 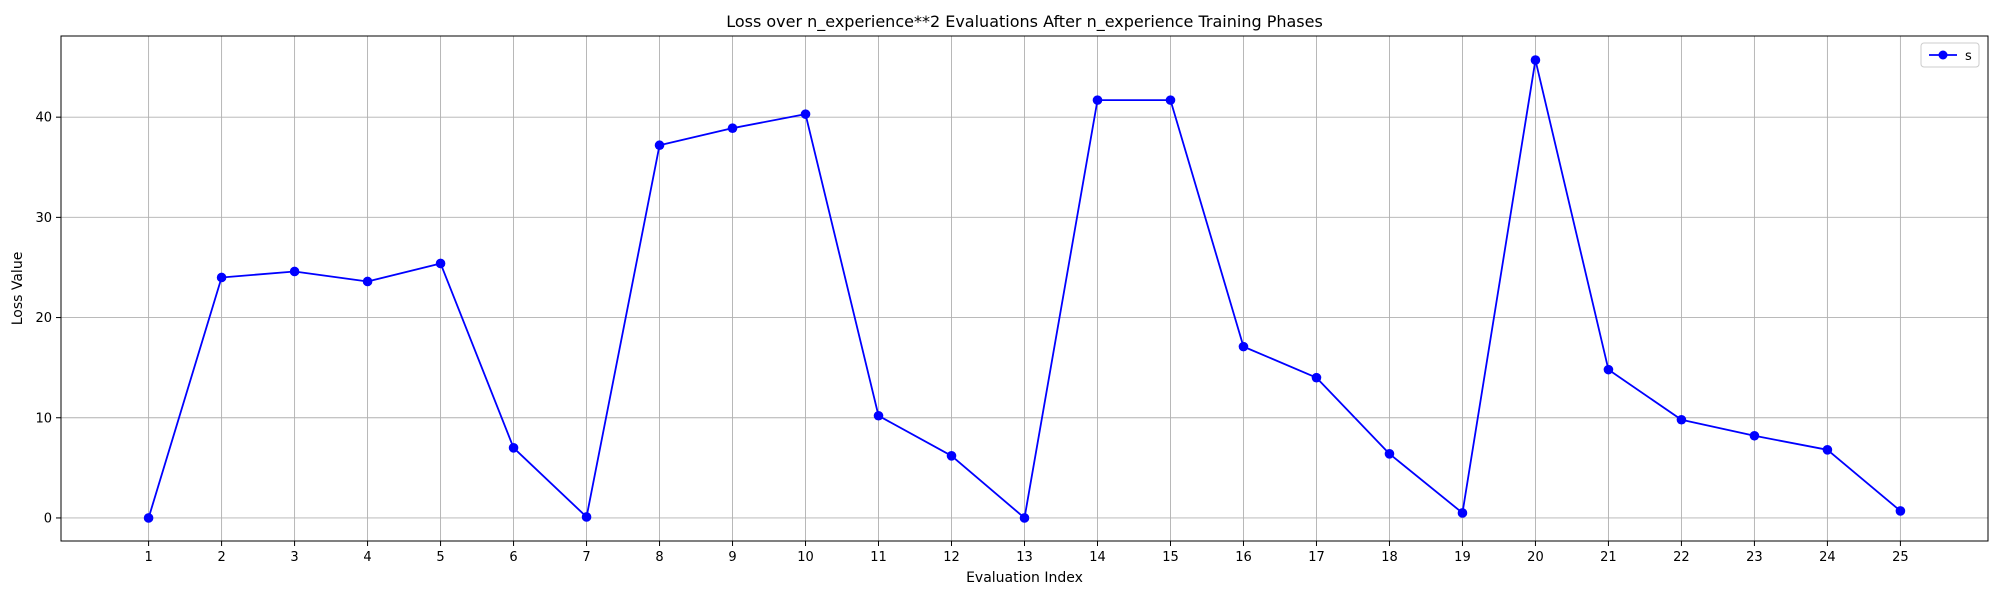 What do you see at coordinates (221, 557) in the screenshot?
I see `x-tick-label: 2` at bounding box center [221, 557].